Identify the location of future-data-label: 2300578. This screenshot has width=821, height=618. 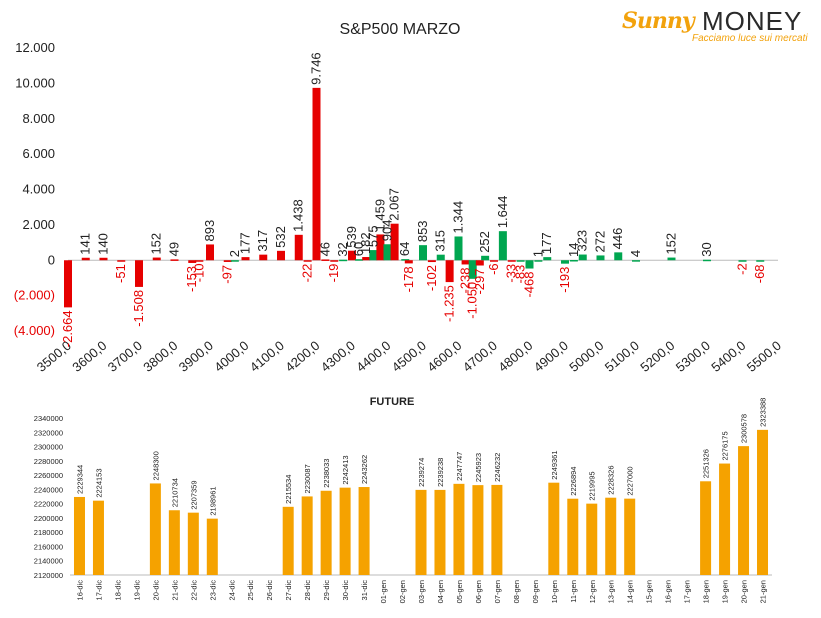
(744, 428).